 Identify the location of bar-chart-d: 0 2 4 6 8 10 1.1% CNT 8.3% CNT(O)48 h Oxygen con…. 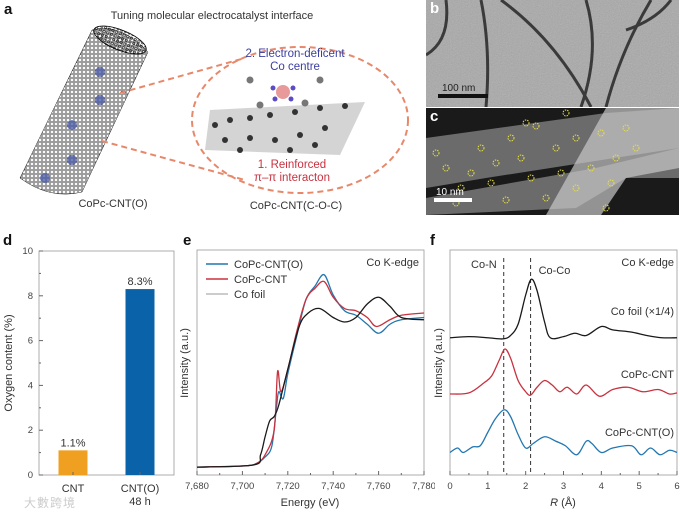
(89, 377).